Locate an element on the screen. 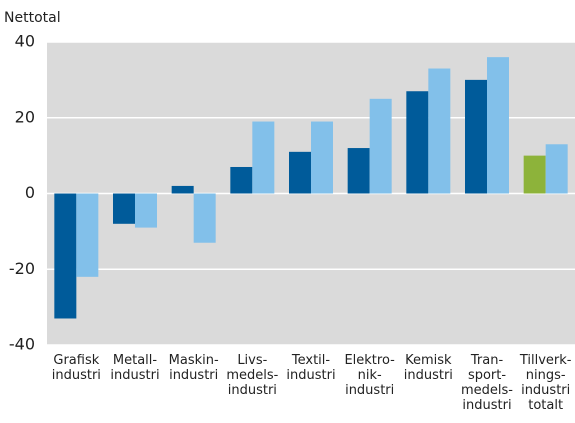 The width and height of the screenshot is (575, 423). x-tick-label: Kemisk industri is located at coordinates (428, 368).